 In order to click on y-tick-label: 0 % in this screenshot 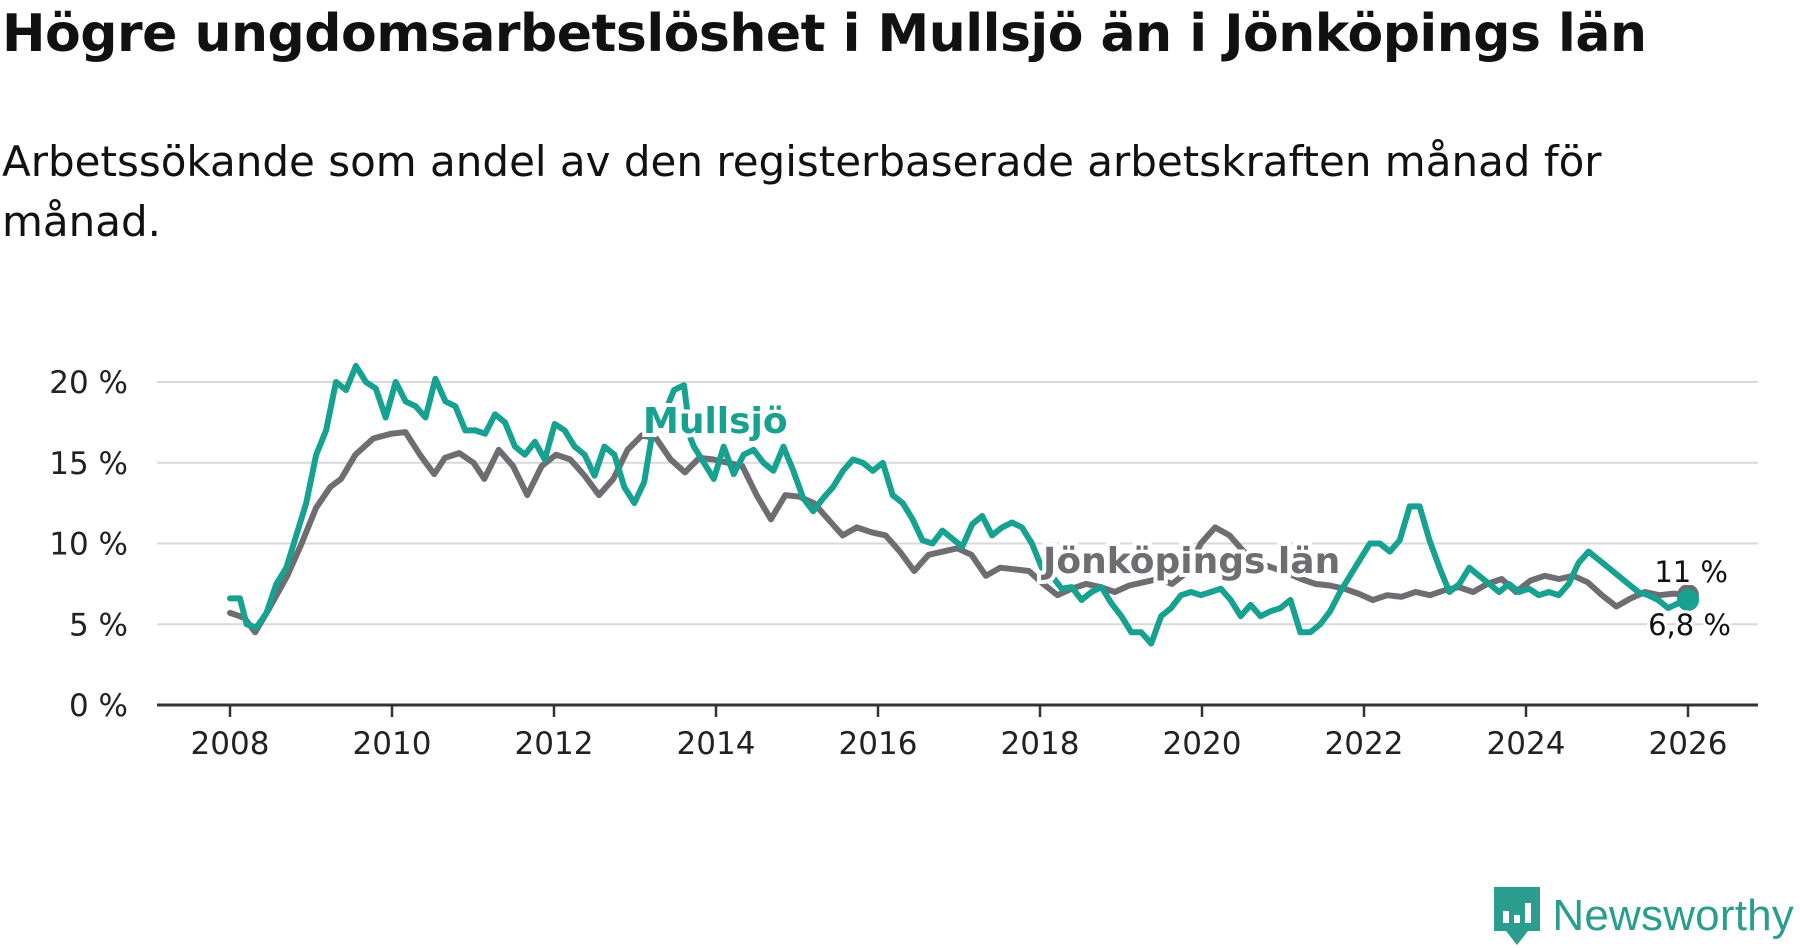, I will do `click(98, 706)`.